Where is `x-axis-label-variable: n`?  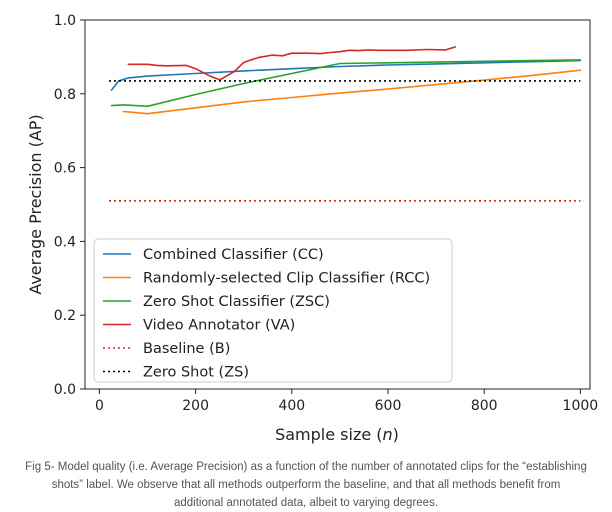 x-axis-label-variable: n is located at coordinates (388, 434).